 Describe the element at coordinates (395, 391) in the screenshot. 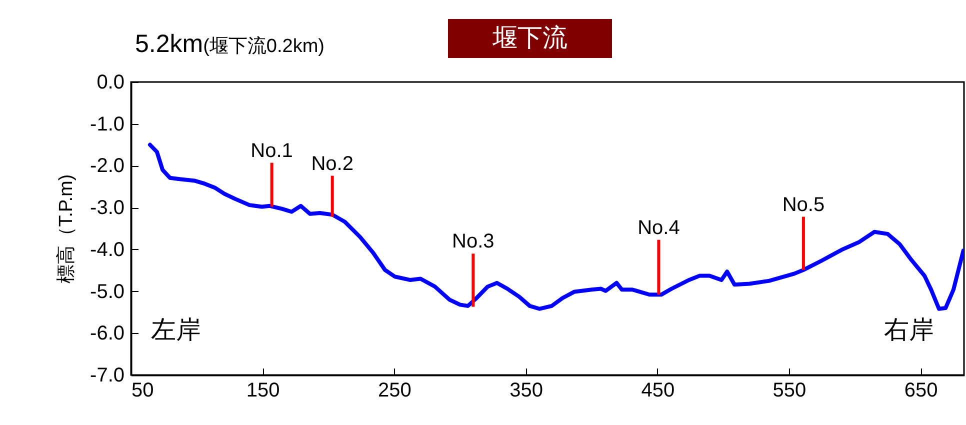

I see `x-tick-label: 250` at that location.